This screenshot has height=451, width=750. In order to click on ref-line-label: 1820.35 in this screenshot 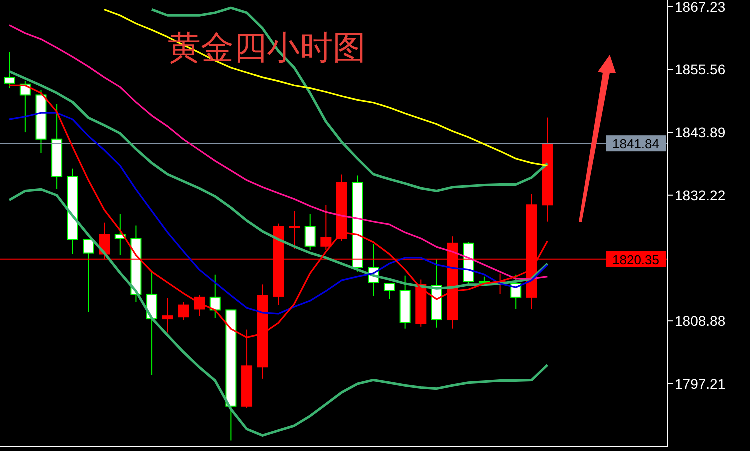, I will do `click(636, 260)`.